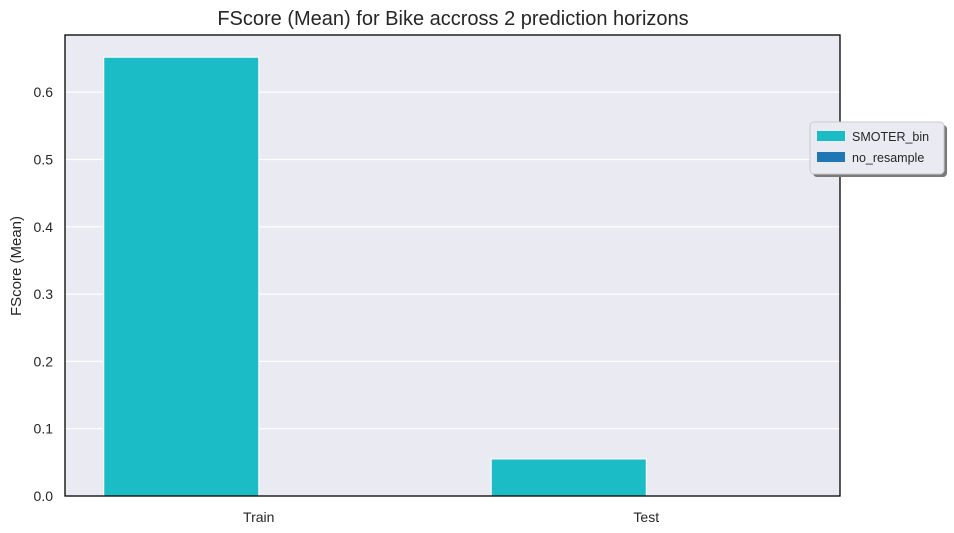 This screenshot has width=954, height=533. I want to click on y-tick-label: 0.1, so click(44, 429).